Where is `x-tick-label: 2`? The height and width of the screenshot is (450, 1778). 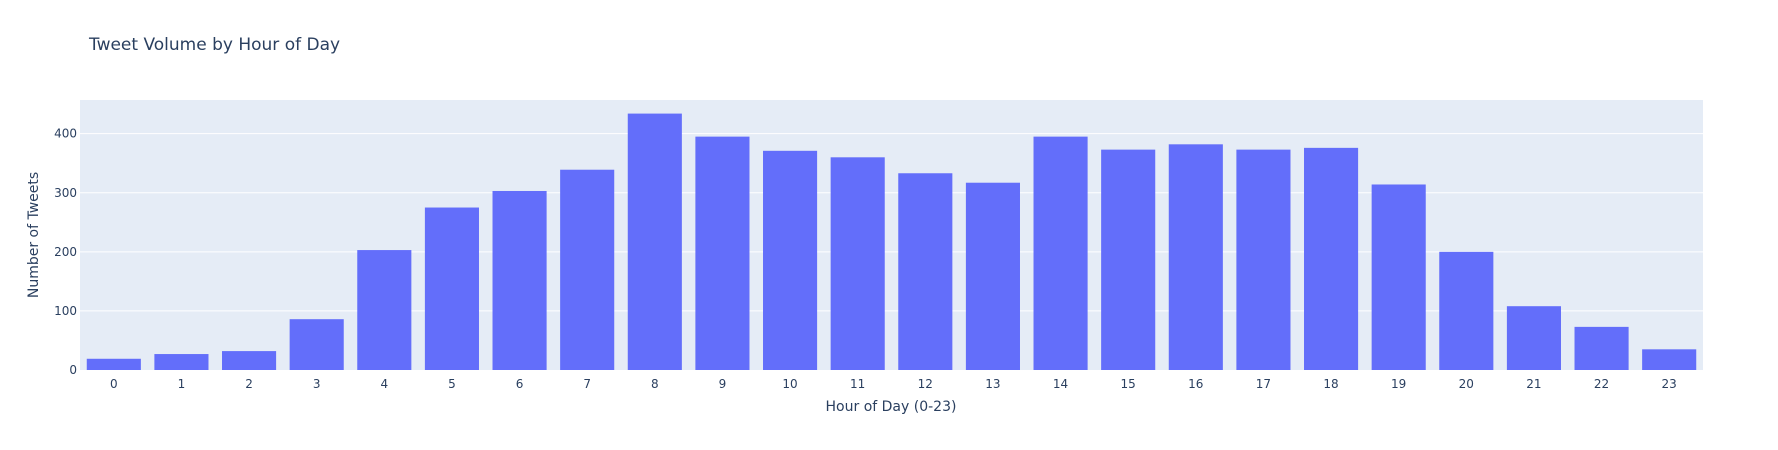 x-tick-label: 2 is located at coordinates (249, 384).